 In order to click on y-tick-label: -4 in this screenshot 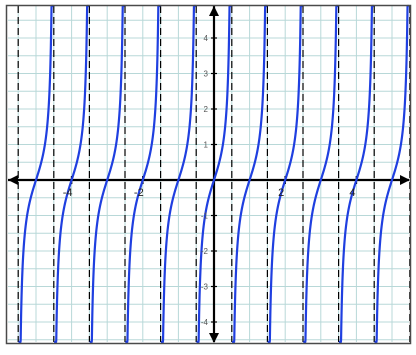, I will do `click(205, 322)`.